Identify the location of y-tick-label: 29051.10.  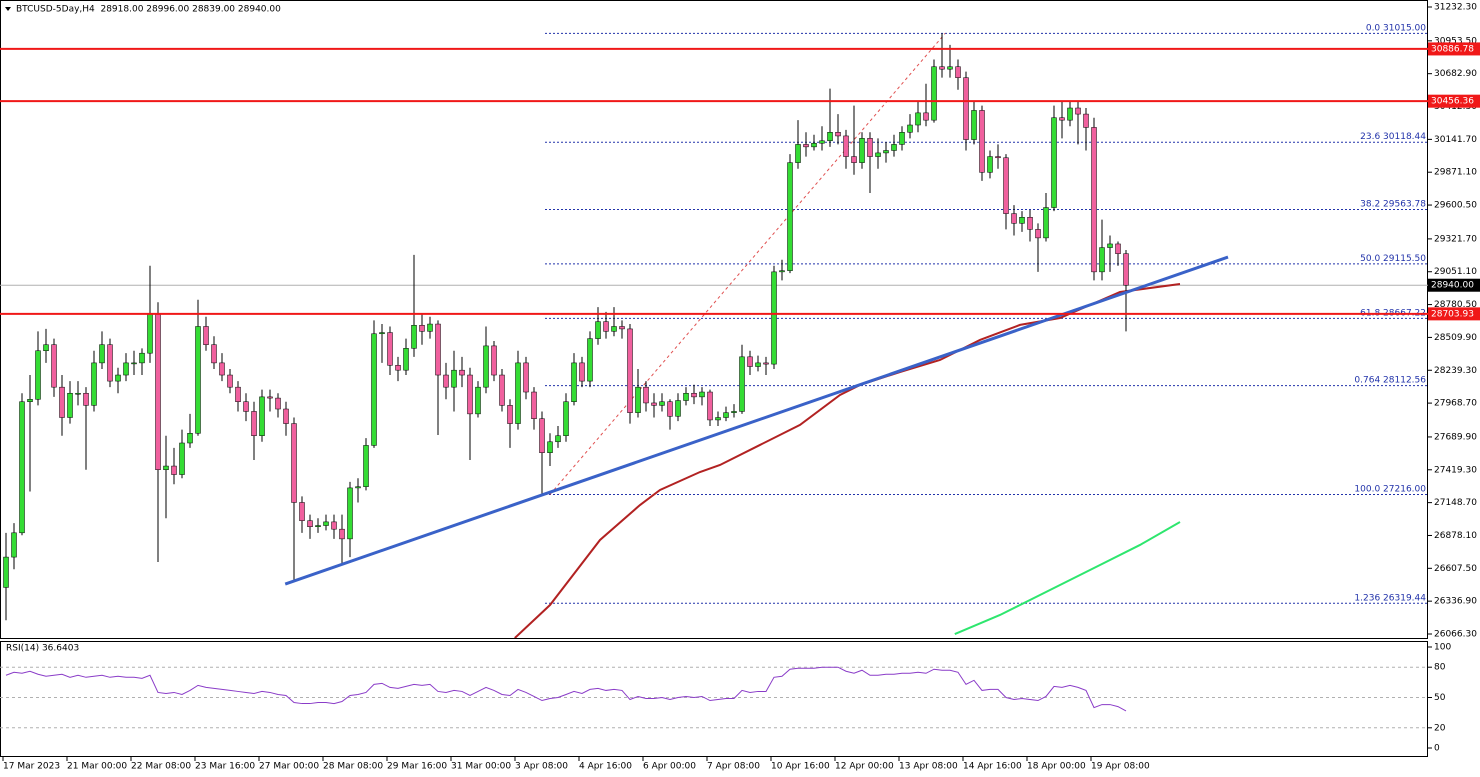
(1455, 272).